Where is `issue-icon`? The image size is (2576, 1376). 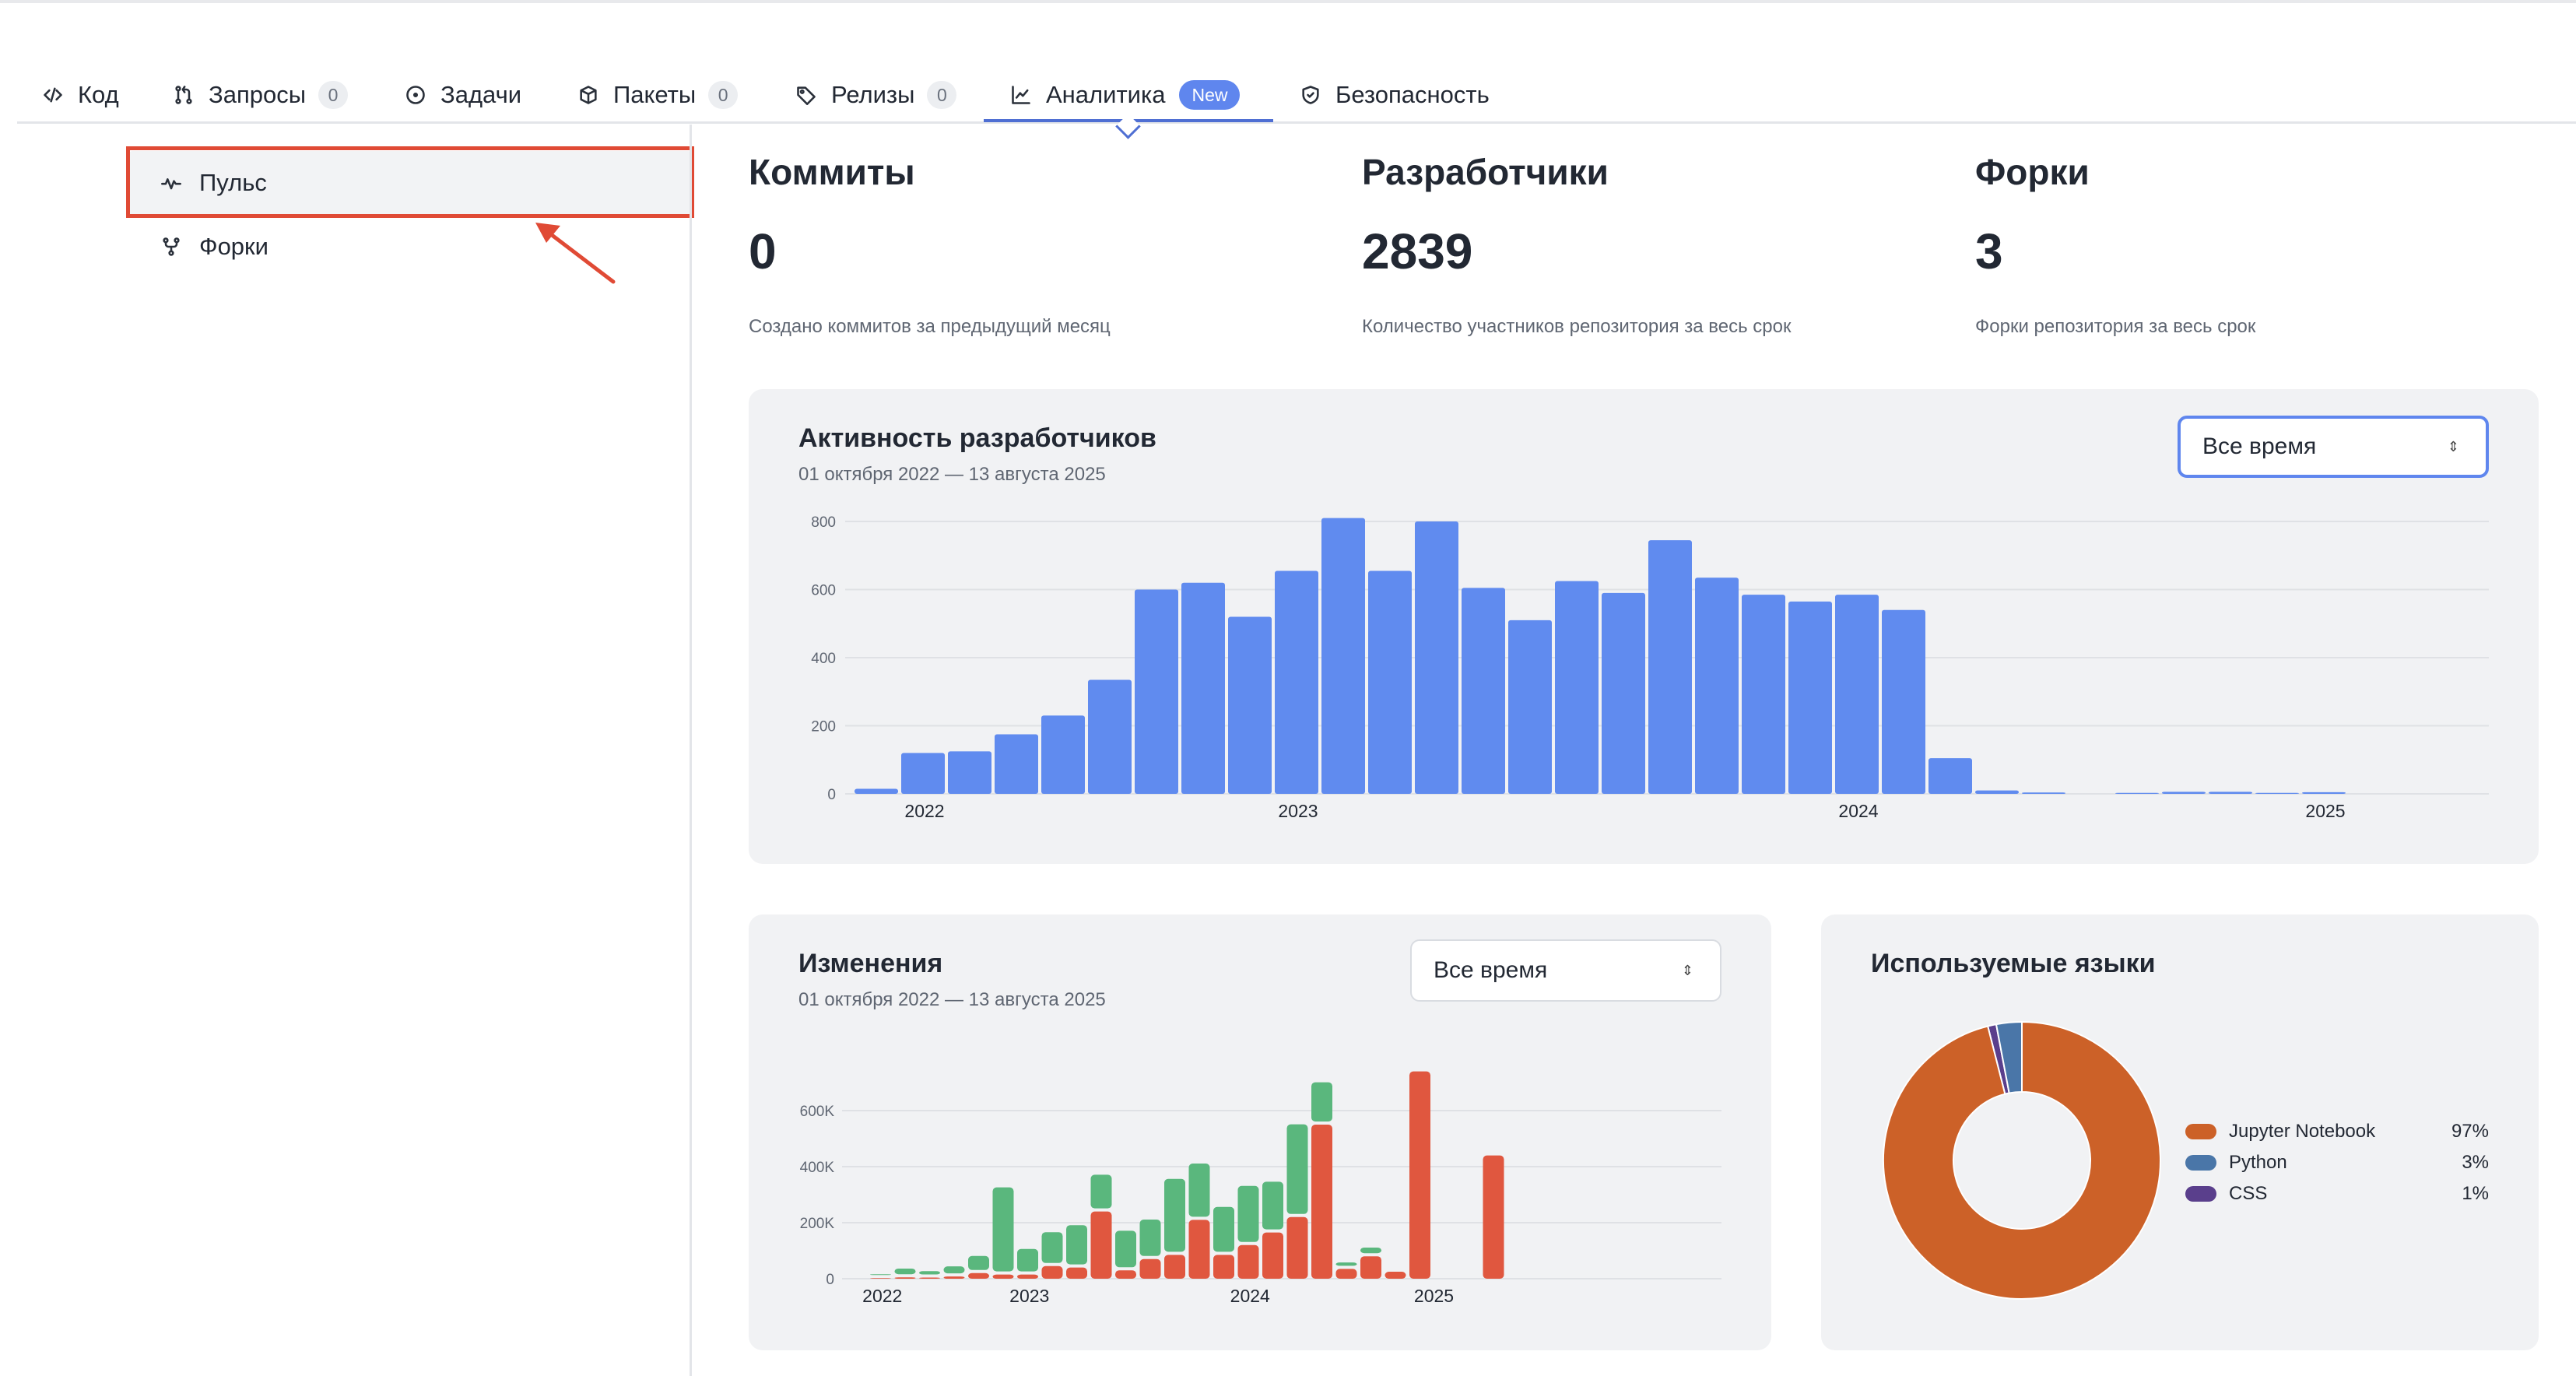 issue-icon is located at coordinates (415, 95).